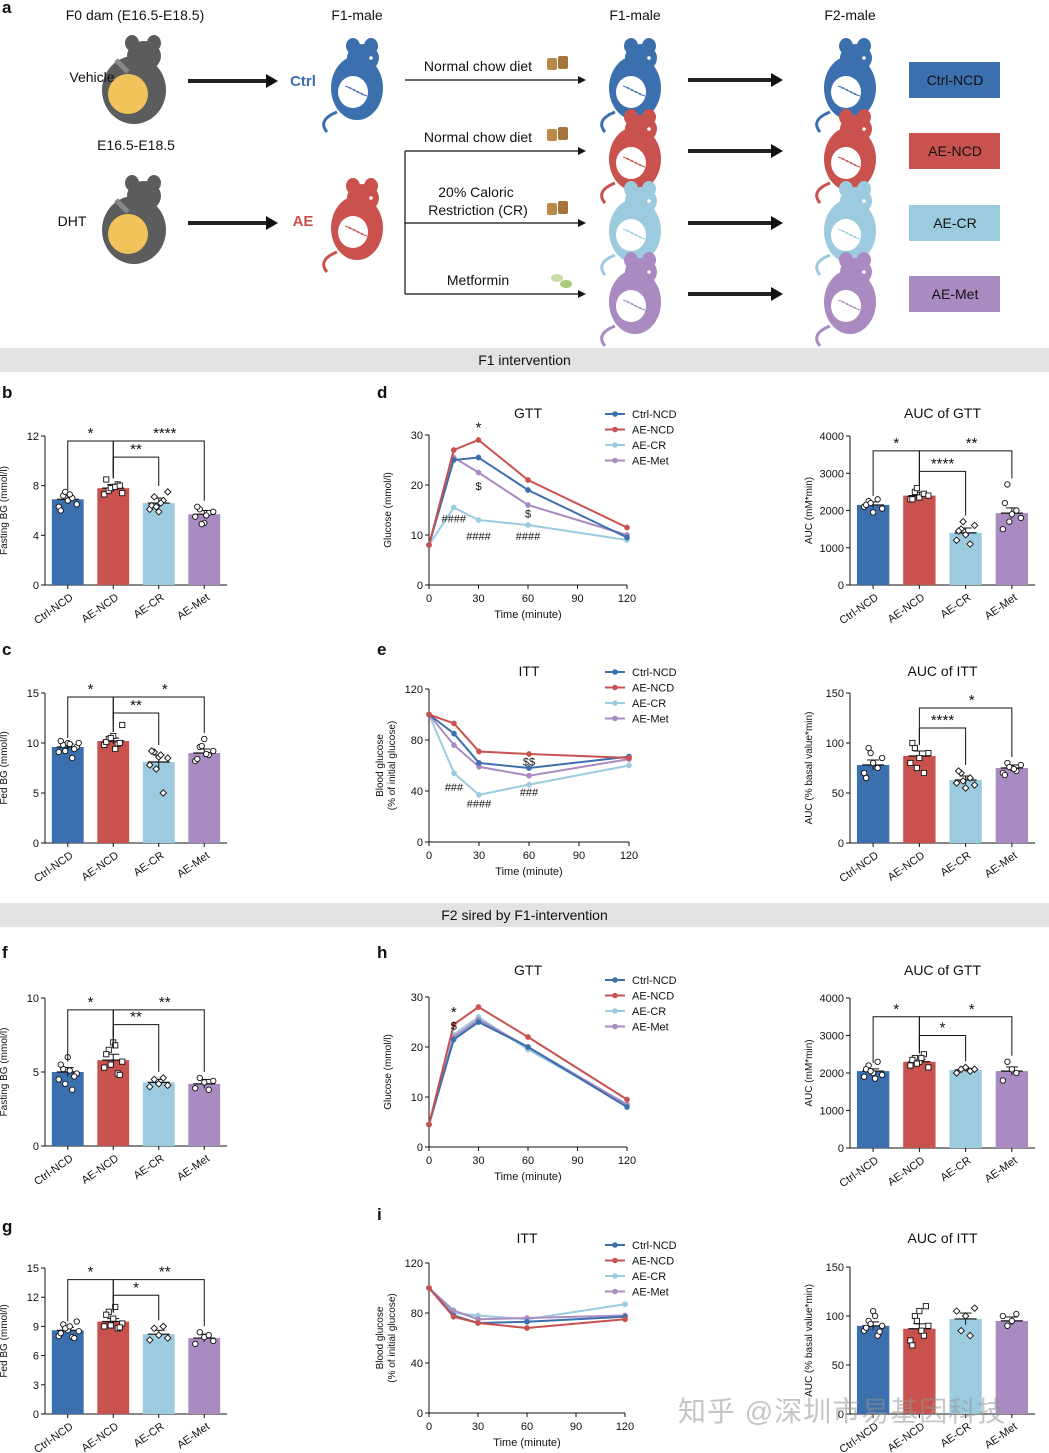 This screenshot has width=1049, height=1453. Describe the element at coordinates (832, 1112) in the screenshot. I see `y-tick-label: 1000` at that location.